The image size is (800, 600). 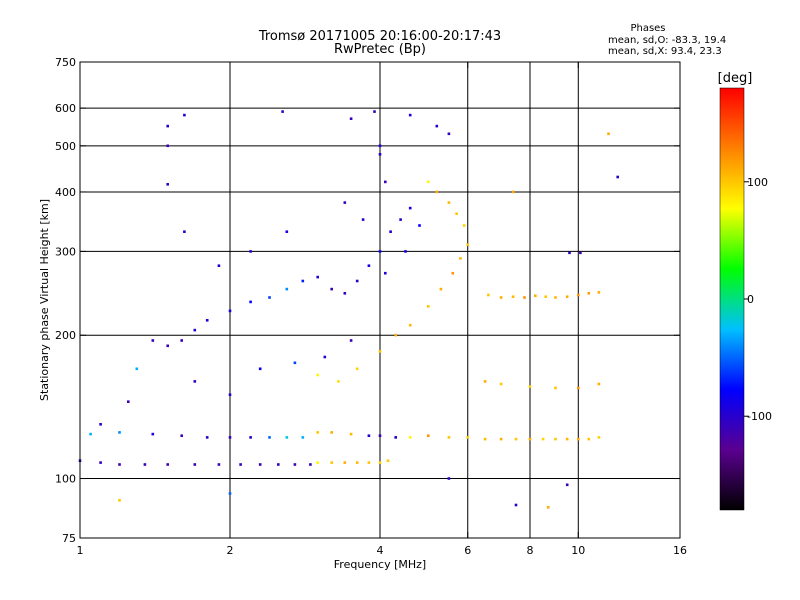 I want to click on stats-heading: Phases, so click(x=647, y=28).